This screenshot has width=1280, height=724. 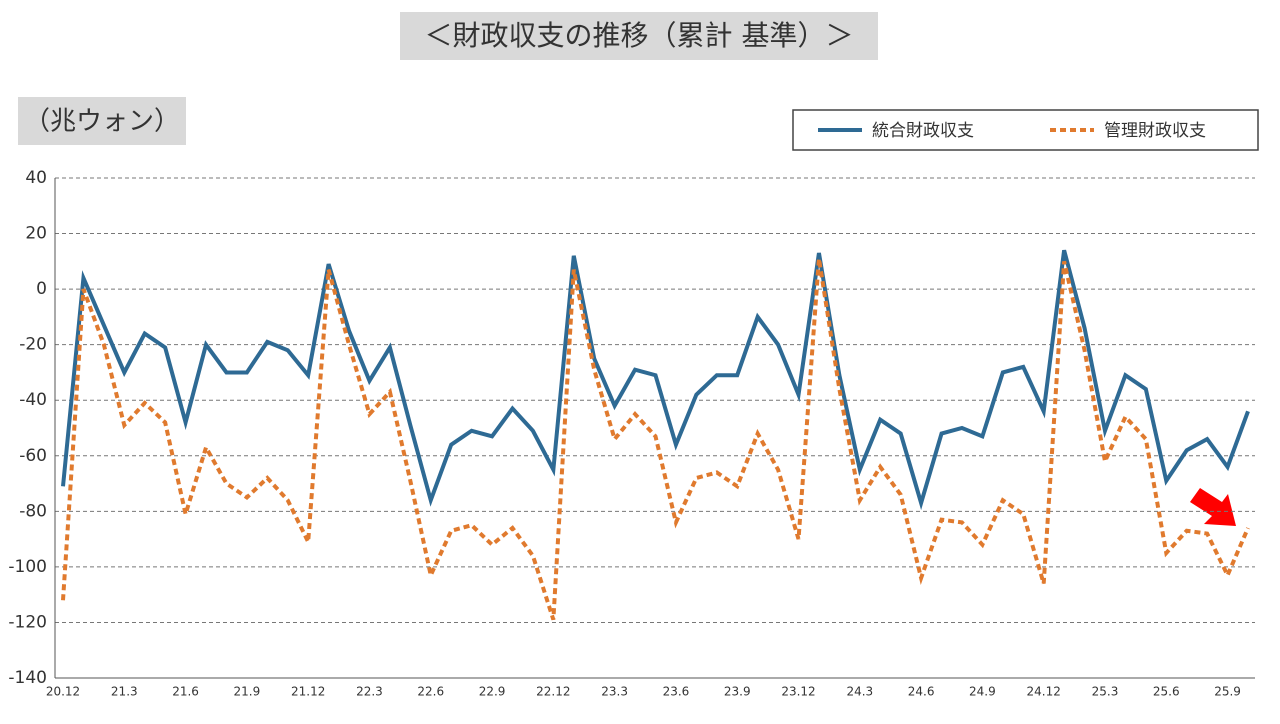 I want to click on x-tick-label: 24.6, so click(x=921, y=692).